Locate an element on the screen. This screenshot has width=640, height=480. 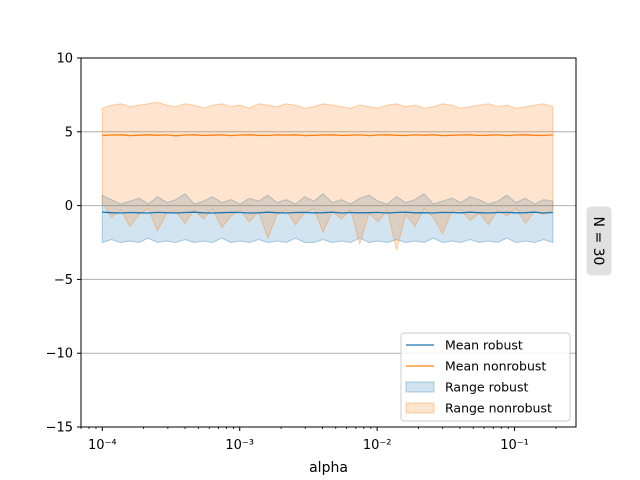
legend-box is located at coordinates (485, 377).